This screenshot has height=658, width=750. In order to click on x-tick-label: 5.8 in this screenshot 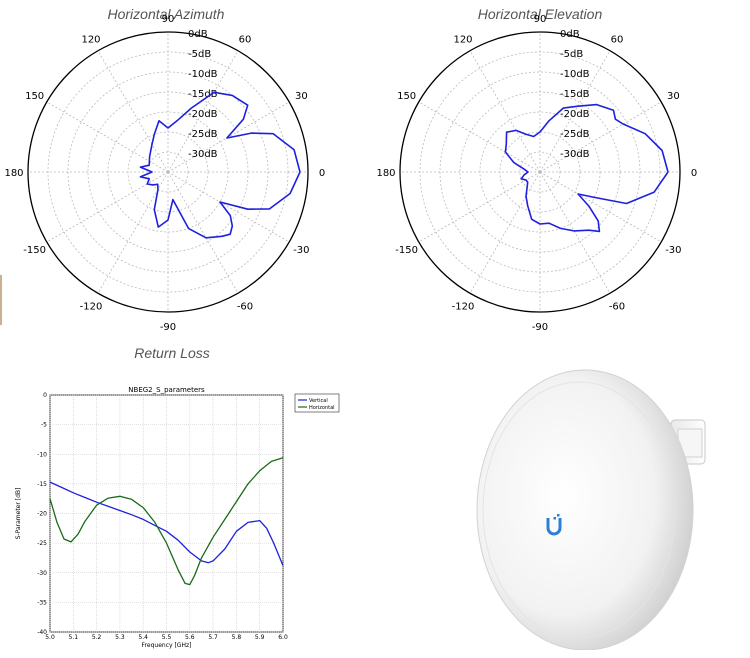, I will do `click(237, 637)`.